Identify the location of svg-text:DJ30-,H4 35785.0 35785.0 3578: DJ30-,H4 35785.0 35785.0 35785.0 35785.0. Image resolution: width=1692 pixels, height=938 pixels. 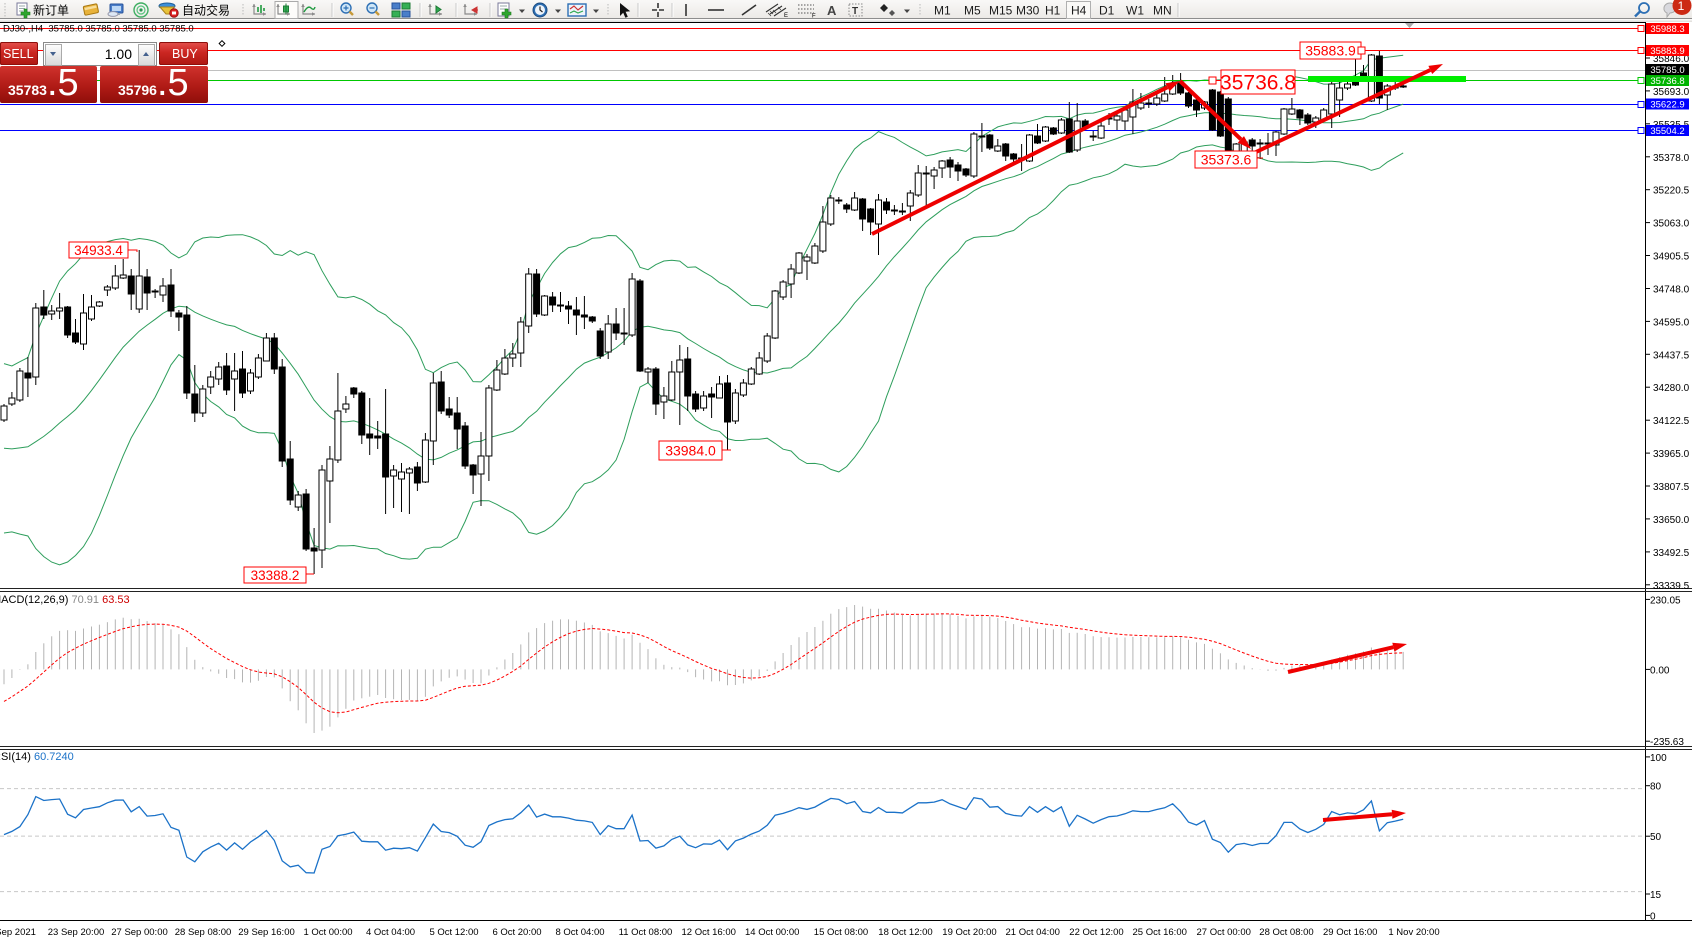
(98, 29).